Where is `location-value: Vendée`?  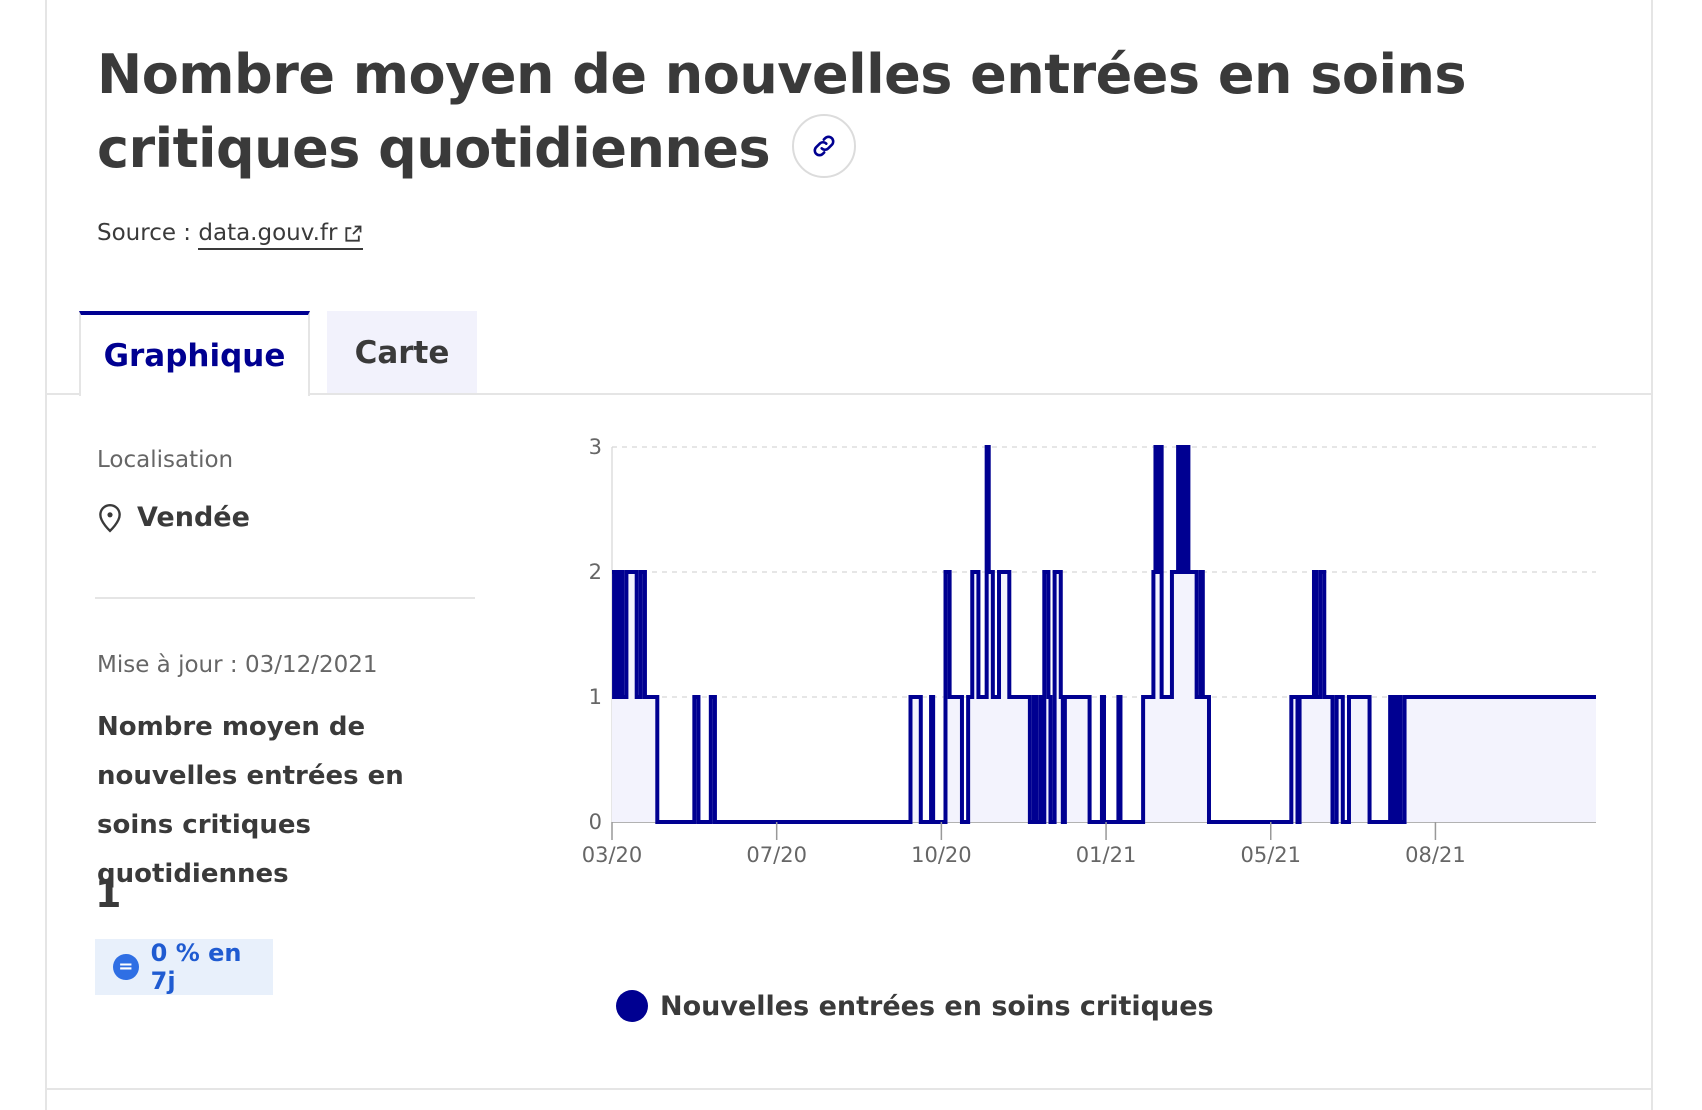
location-value: Vendée is located at coordinates (193, 517).